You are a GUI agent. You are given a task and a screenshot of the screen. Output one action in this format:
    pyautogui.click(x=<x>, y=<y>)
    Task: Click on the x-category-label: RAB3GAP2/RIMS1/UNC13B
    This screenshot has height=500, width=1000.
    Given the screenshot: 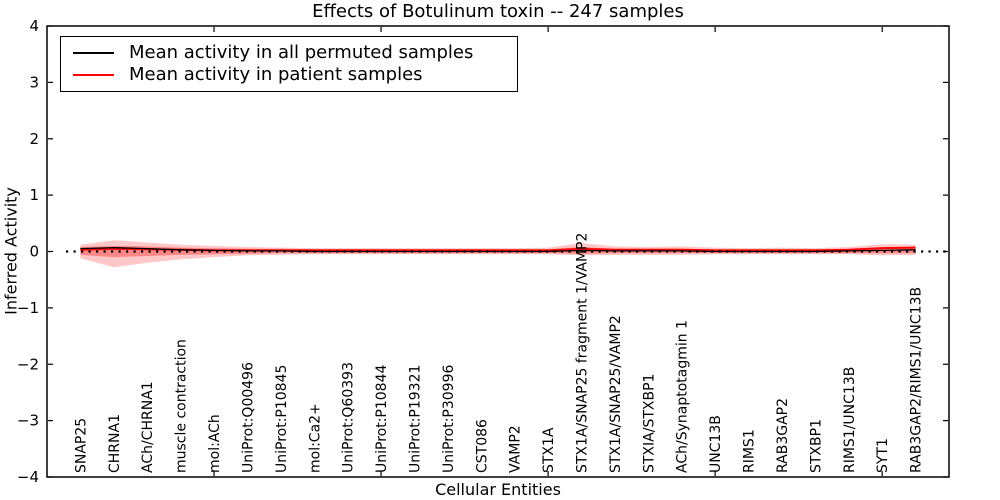 What is the action you would take?
    pyautogui.click(x=917, y=380)
    